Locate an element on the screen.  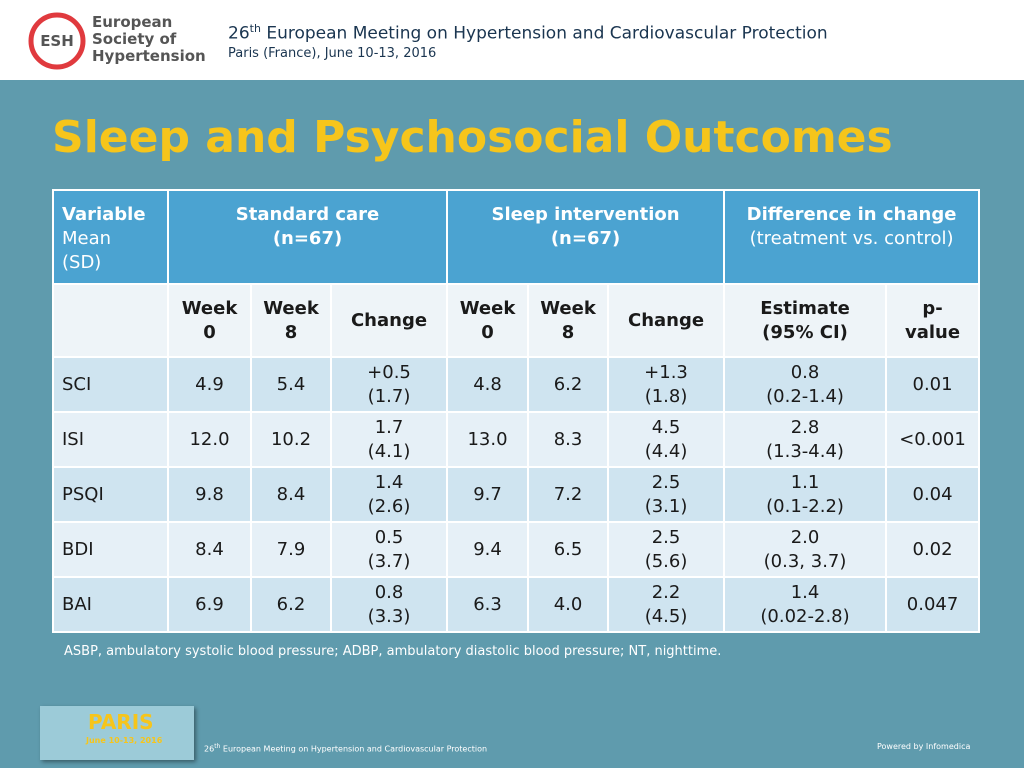
data-cell: +1.3 (1.8) is located at coordinates (666, 384).